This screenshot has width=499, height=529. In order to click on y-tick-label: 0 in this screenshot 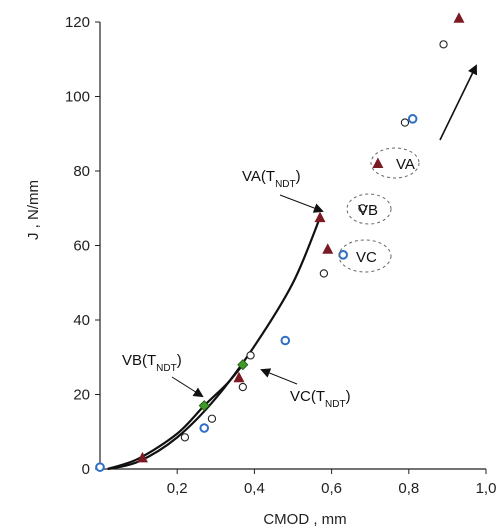, I will do `click(86, 469)`.